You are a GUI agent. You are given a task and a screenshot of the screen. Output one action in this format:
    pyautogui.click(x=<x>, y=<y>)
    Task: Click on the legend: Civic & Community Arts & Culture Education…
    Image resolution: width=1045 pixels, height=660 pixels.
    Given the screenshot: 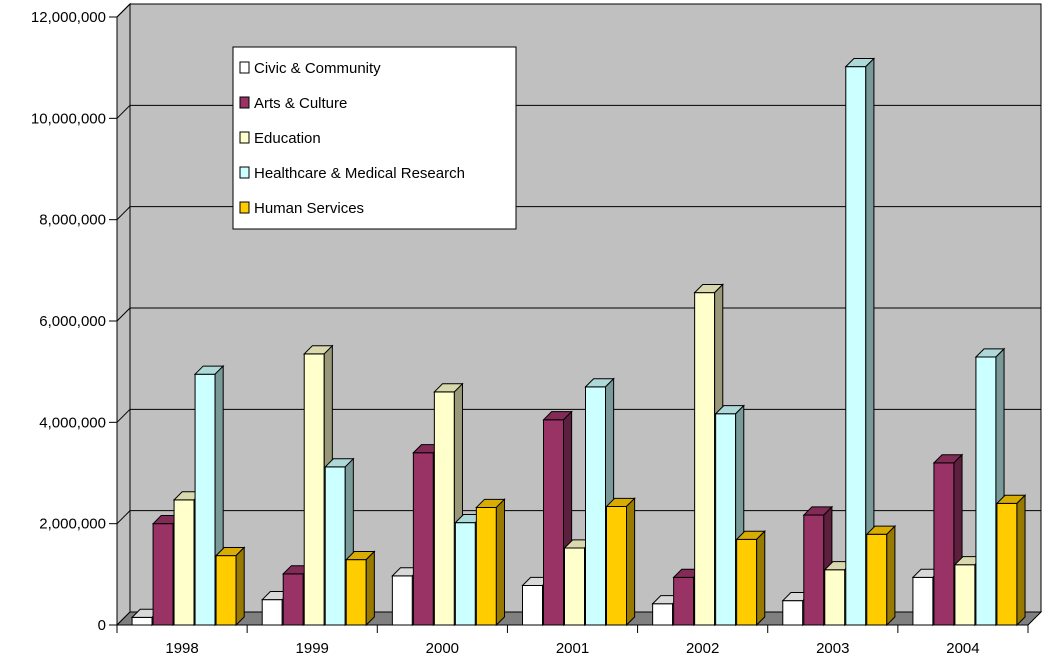 What is the action you would take?
    pyautogui.click(x=374, y=138)
    